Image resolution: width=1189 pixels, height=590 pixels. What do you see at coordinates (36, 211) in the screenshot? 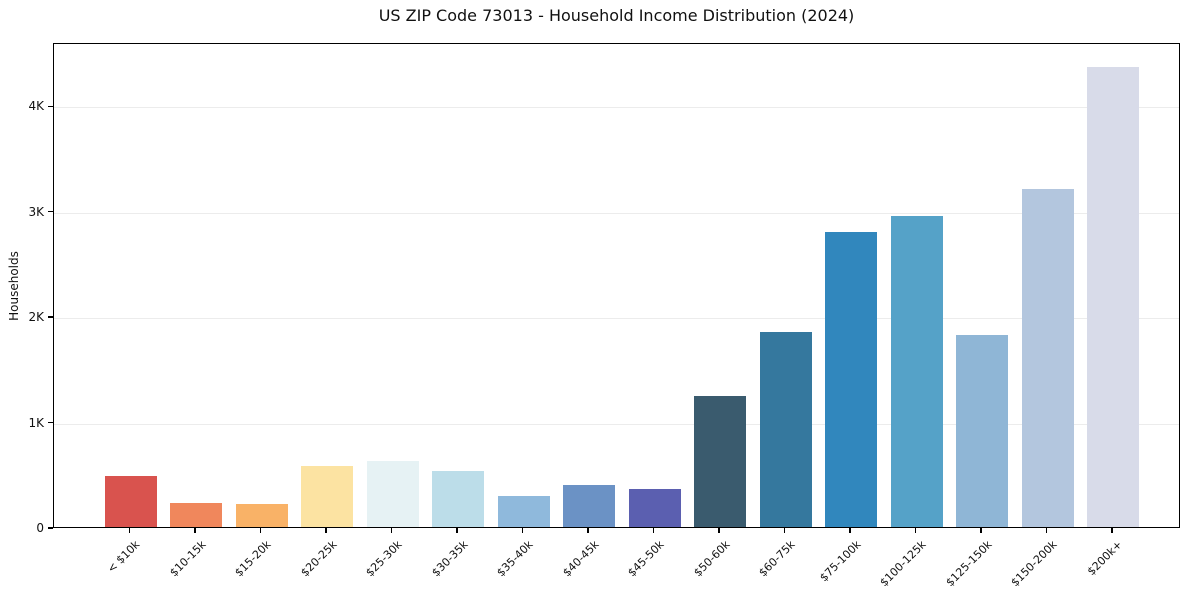
I see `y-tick-label: 3K` at bounding box center [36, 211].